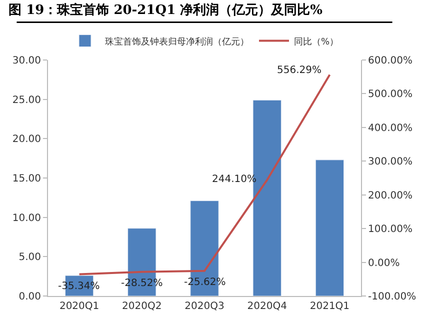 The image size is (428, 326). What do you see at coordinates (26, 218) in the screenshot?
I see `y-tick-label: 10.00` at bounding box center [26, 218].